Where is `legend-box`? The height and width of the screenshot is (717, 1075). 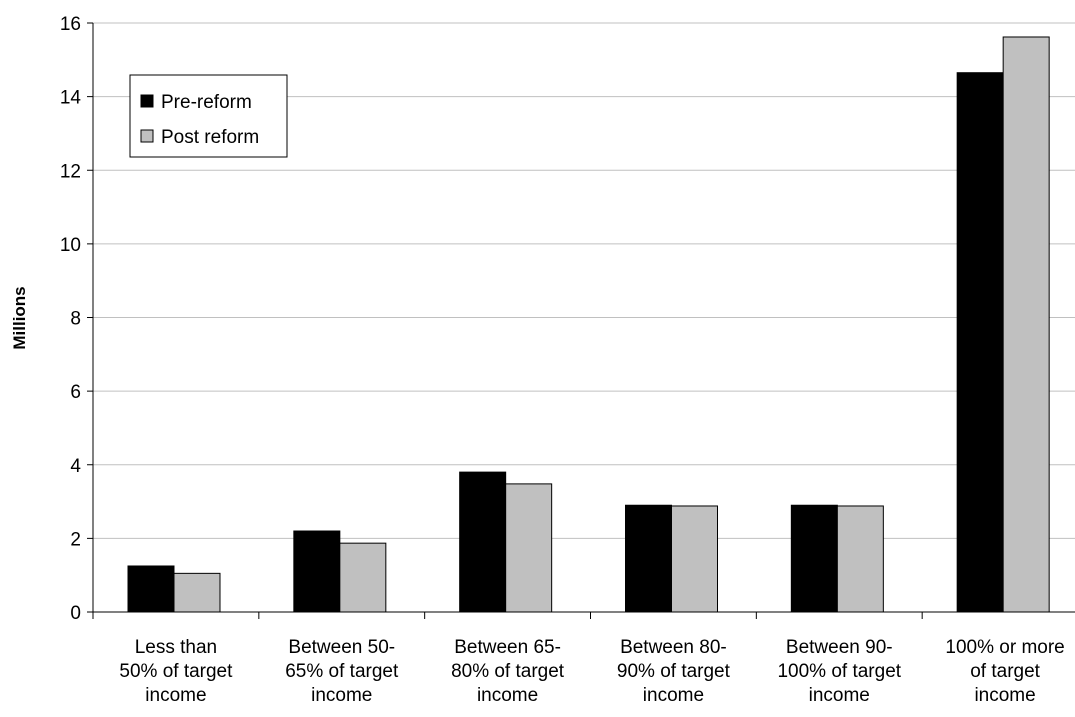 legend-box is located at coordinates (208, 116).